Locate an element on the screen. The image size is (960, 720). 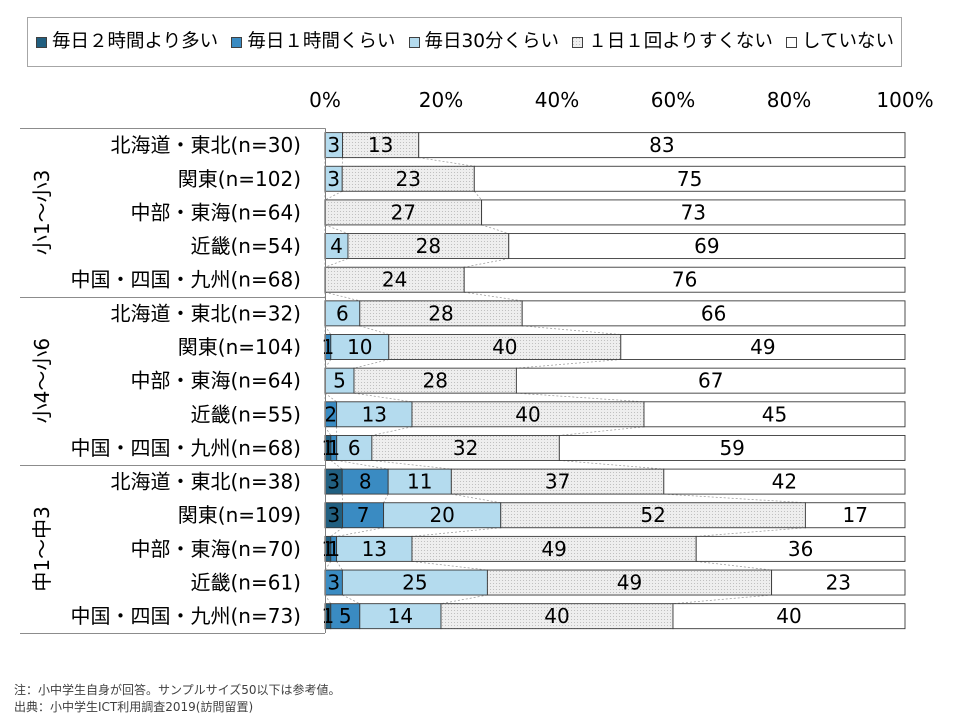
category-label: 近畿(n=54) is located at coordinates (246, 246).